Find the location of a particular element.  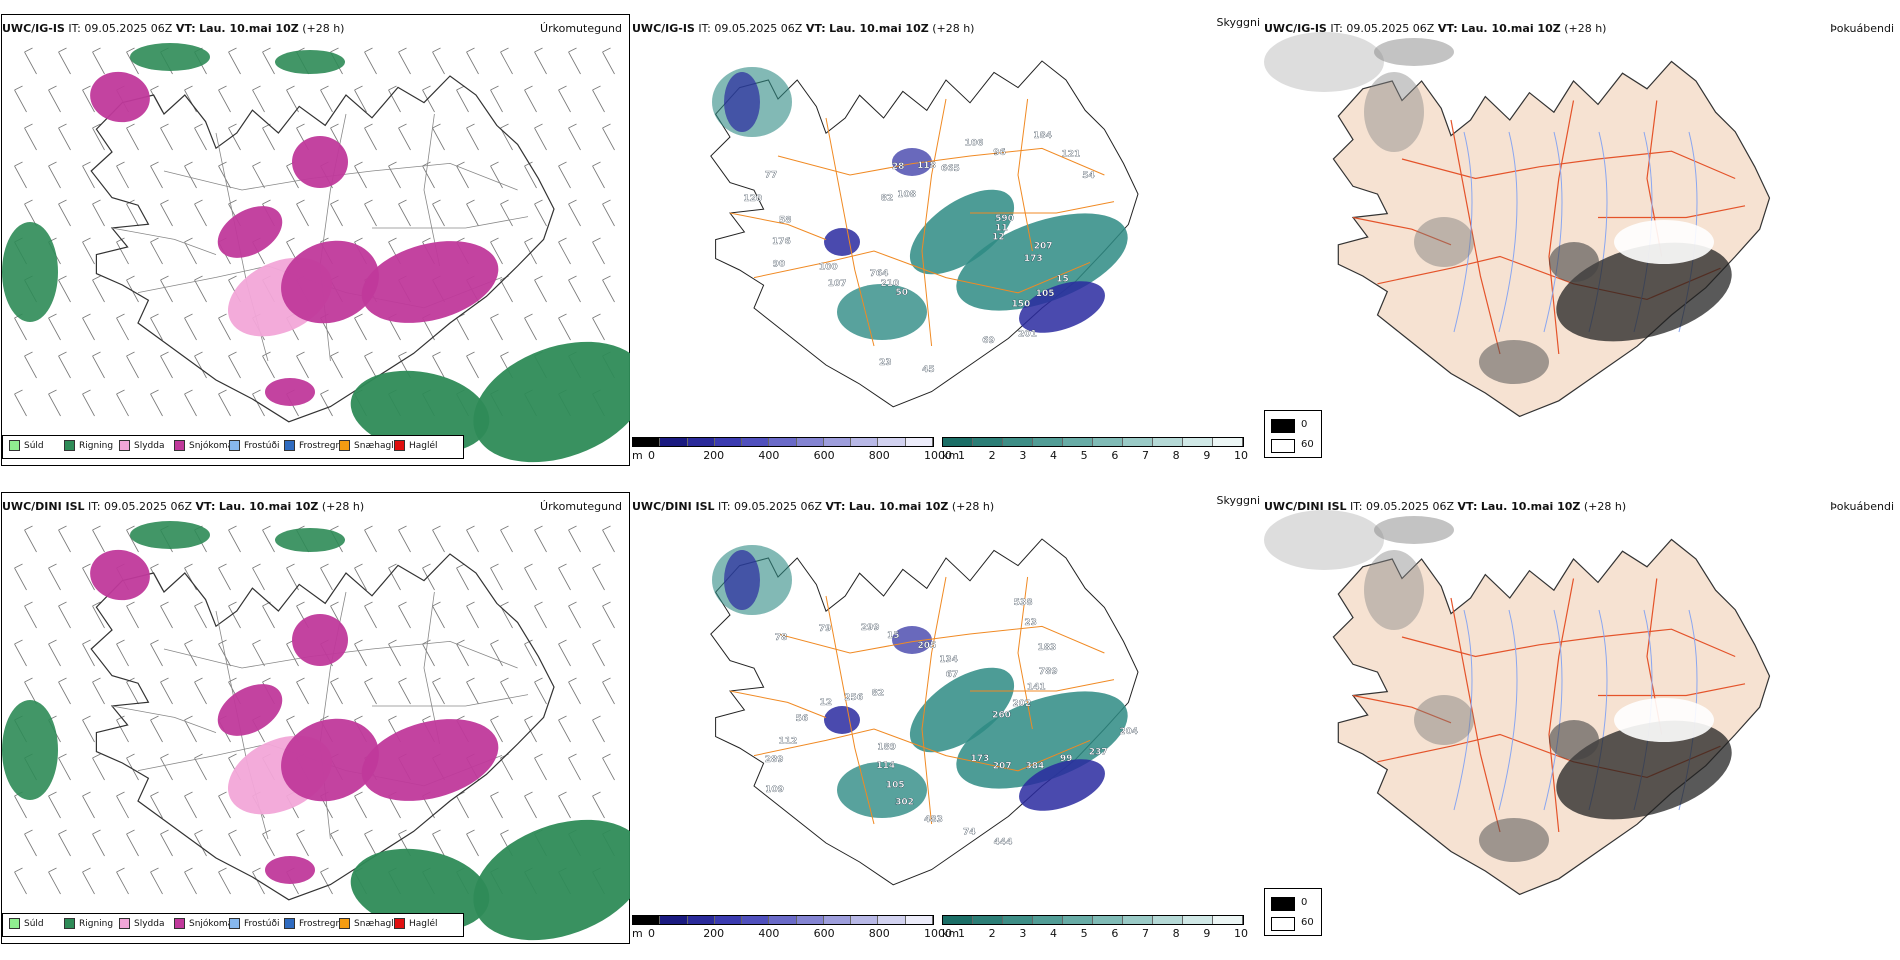

legend-item: Súld is located at coordinates (26, 923).